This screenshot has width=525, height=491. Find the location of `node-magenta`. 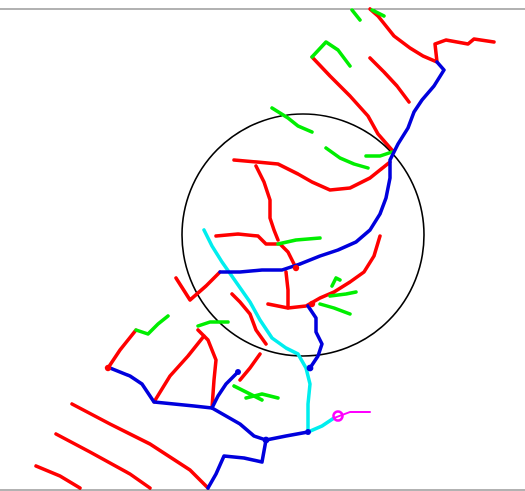

node-magenta is located at coordinates (338, 416).